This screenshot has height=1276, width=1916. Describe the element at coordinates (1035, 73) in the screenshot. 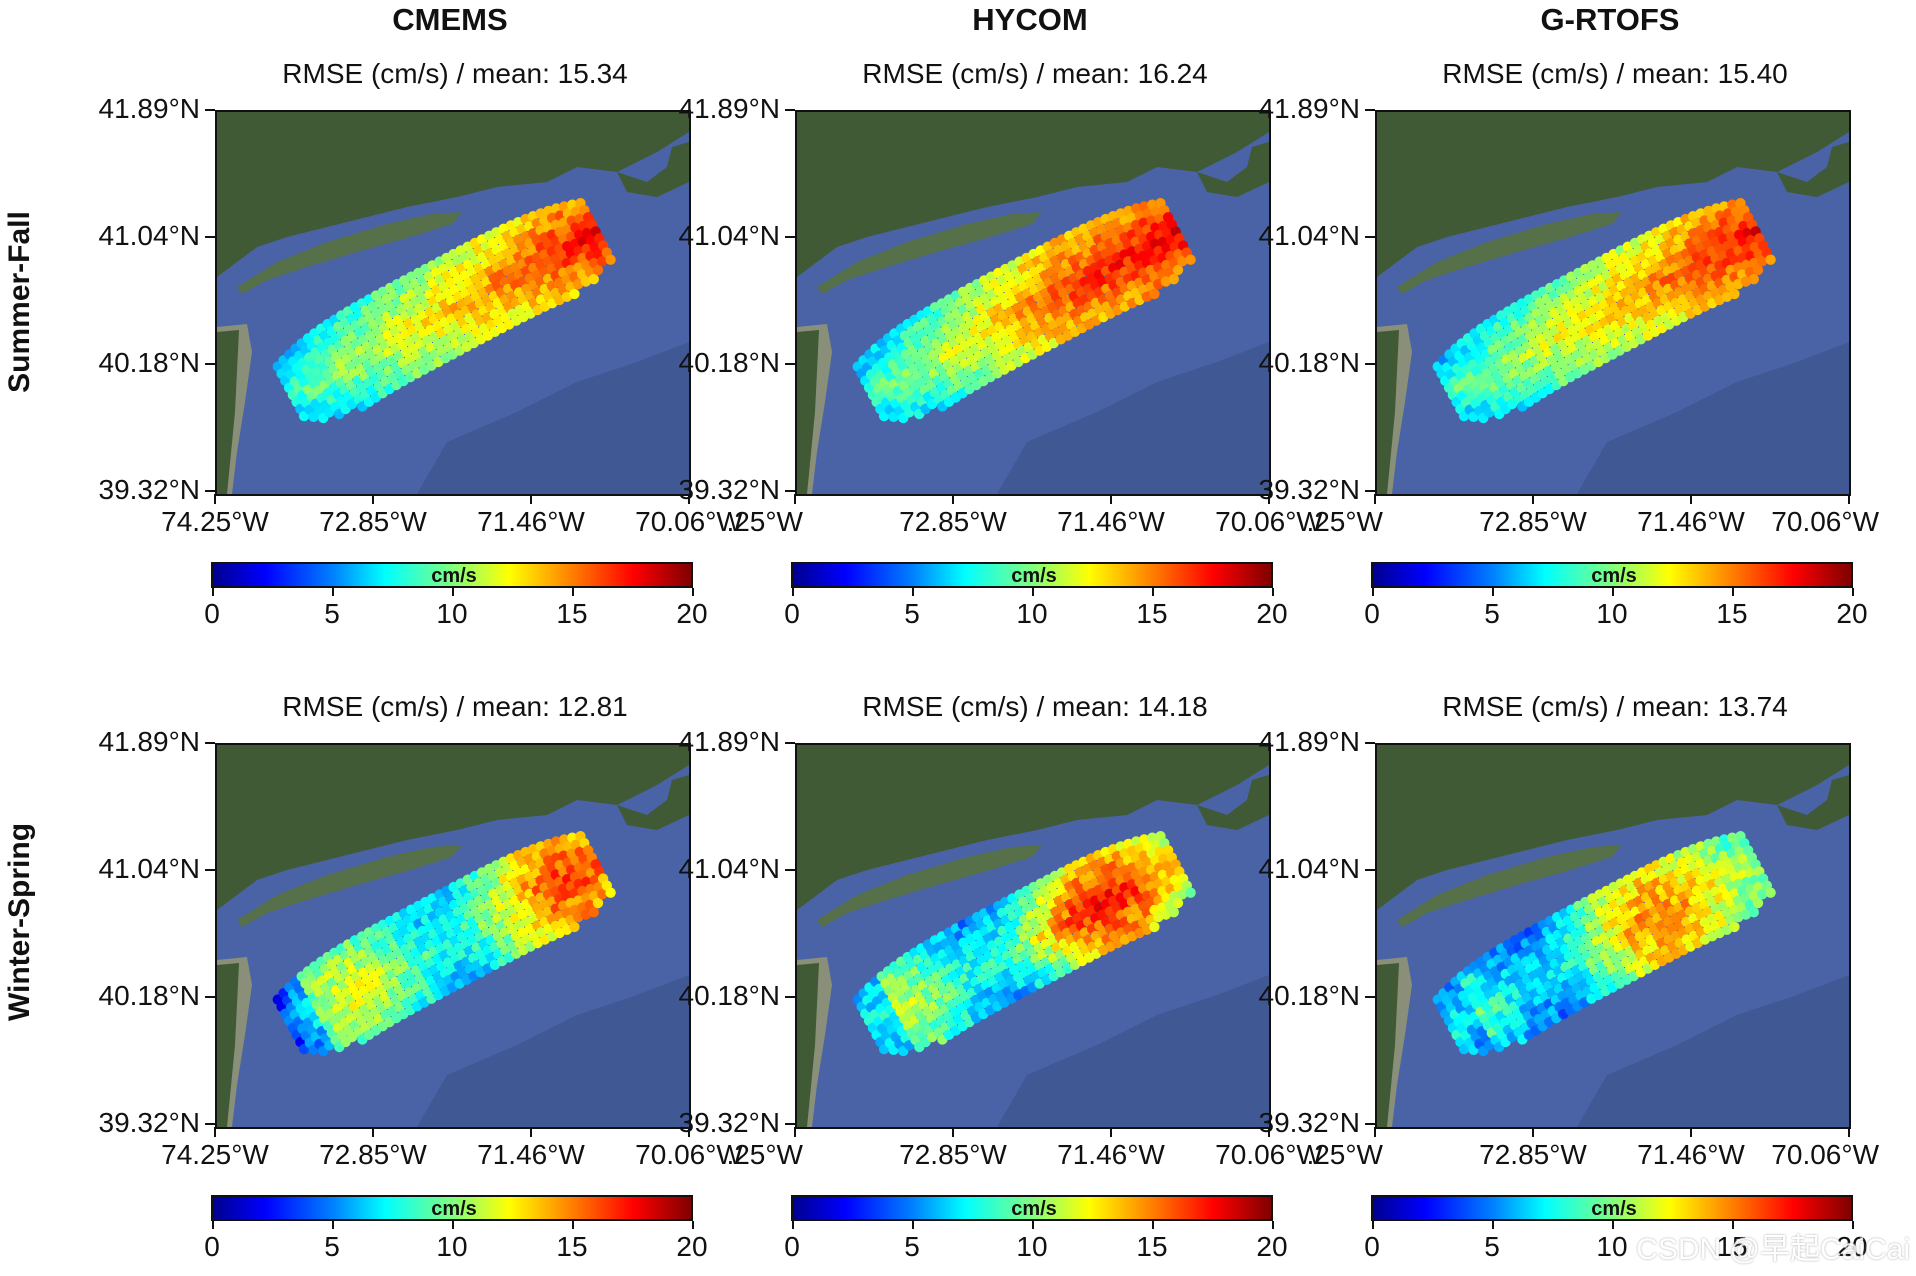

I see `panel-subtitle: RMSE (cm/s) / mean: 16.24` at that location.